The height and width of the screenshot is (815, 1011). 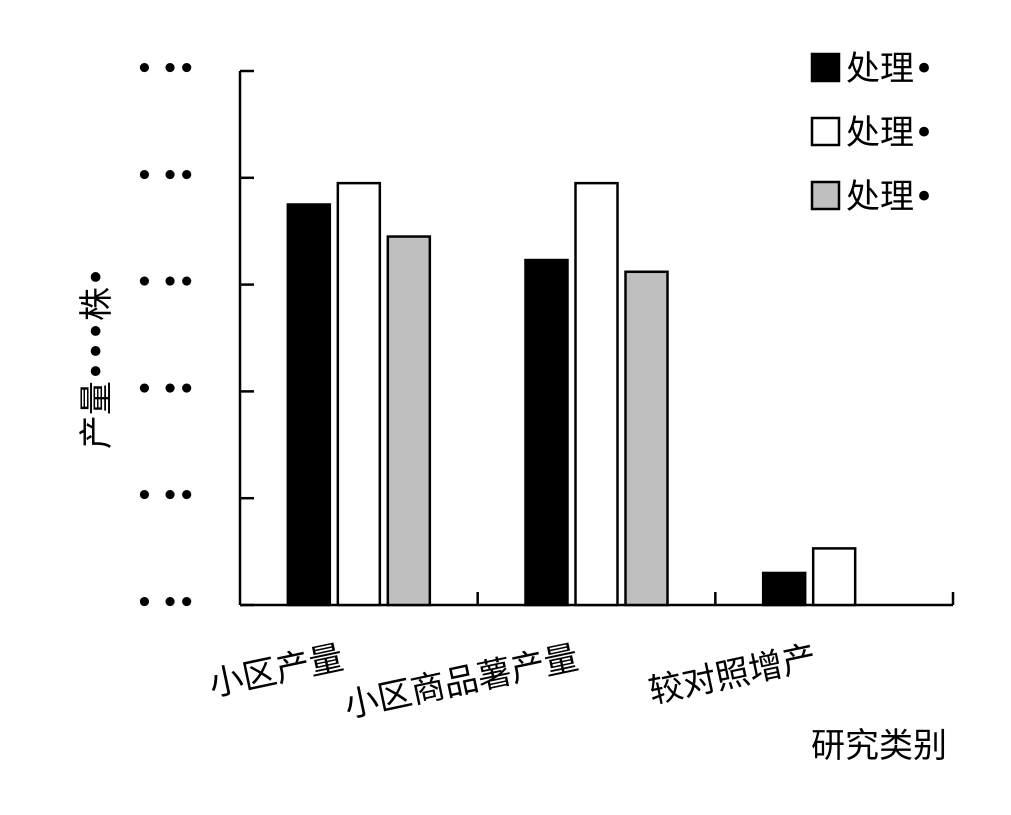 What do you see at coordinates (732, 675) in the screenshot?
I see `category-label: 较对照增产` at bounding box center [732, 675].